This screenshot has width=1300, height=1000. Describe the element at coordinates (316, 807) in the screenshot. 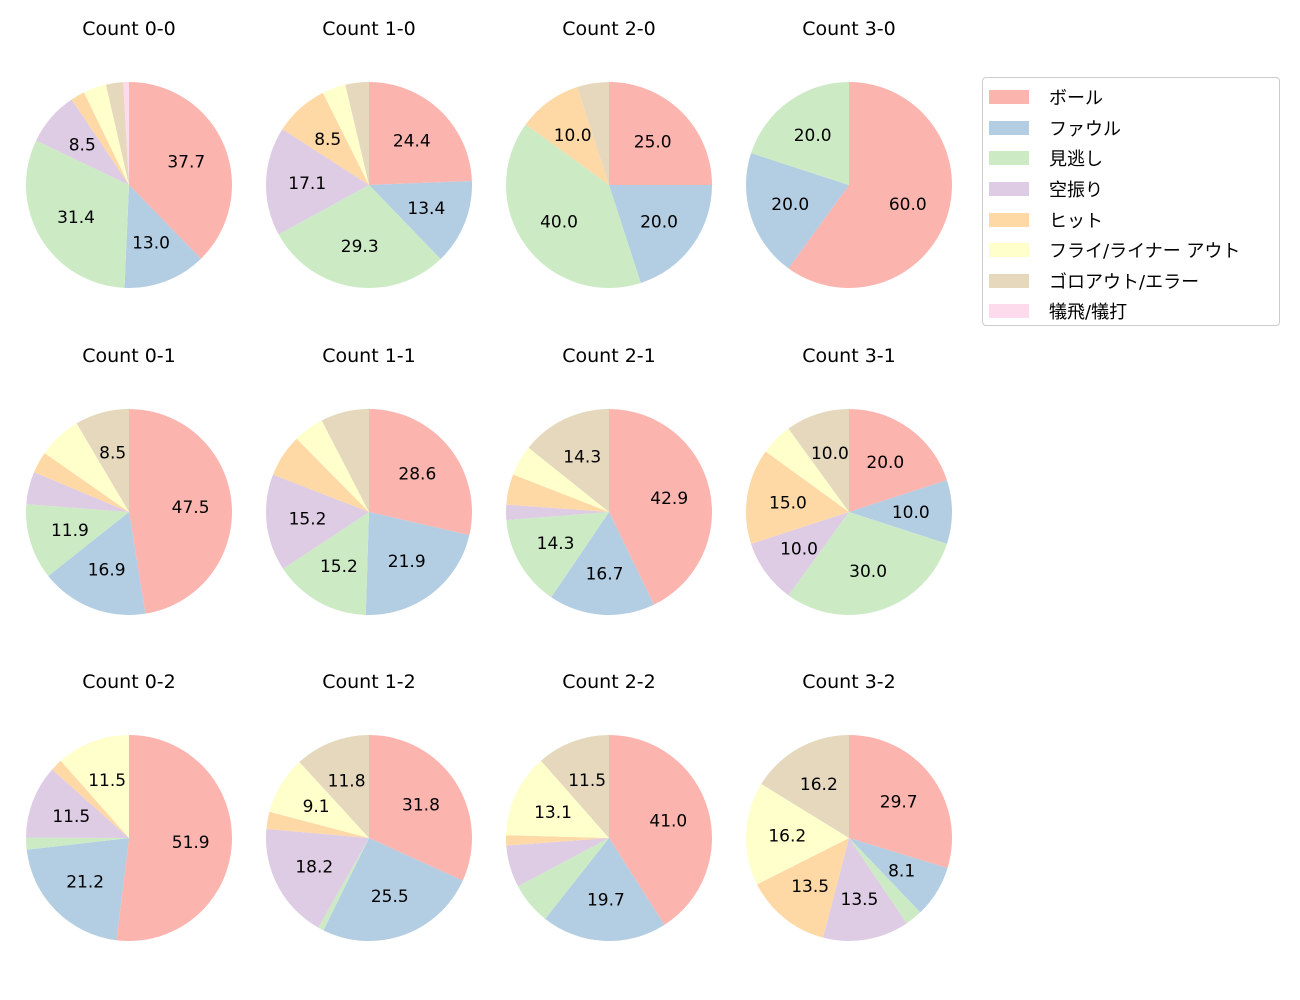

I see `slice-label: 9.1` at that location.